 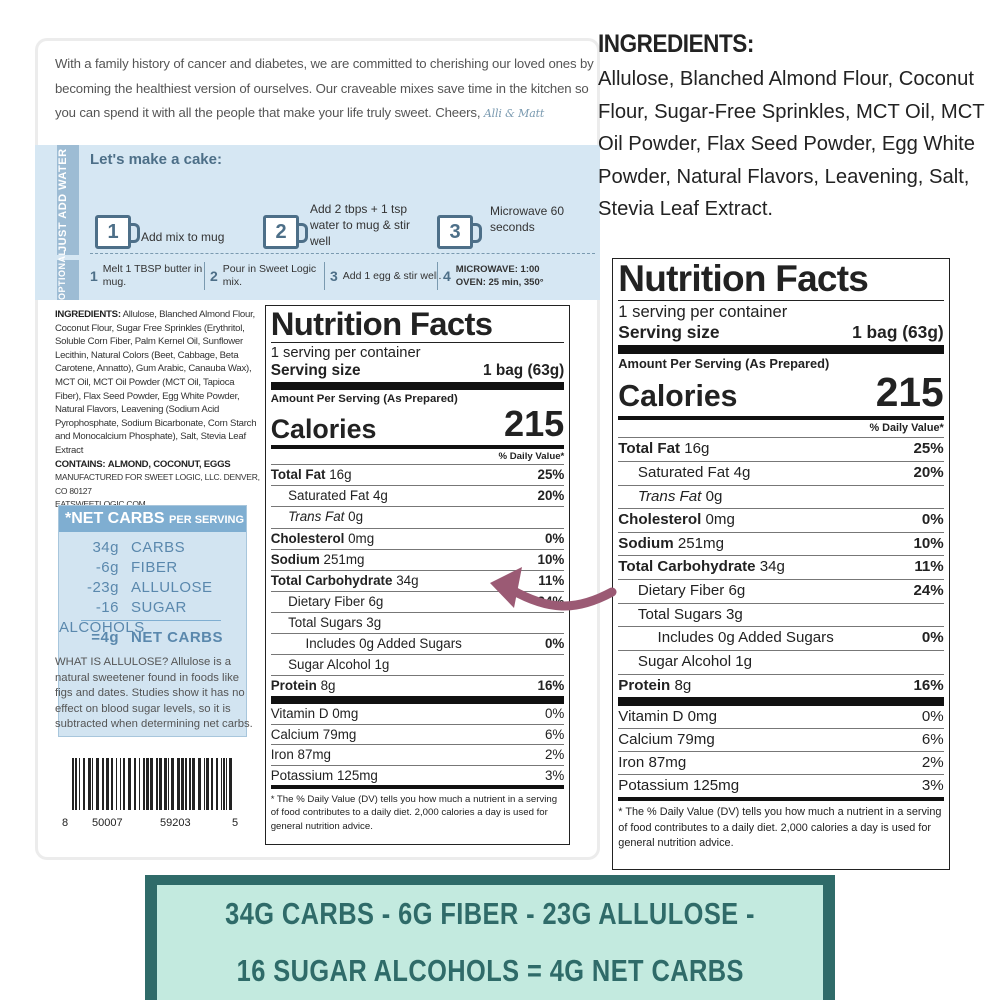 What do you see at coordinates (113, 232) in the screenshot?
I see `step-number: 1` at bounding box center [113, 232].